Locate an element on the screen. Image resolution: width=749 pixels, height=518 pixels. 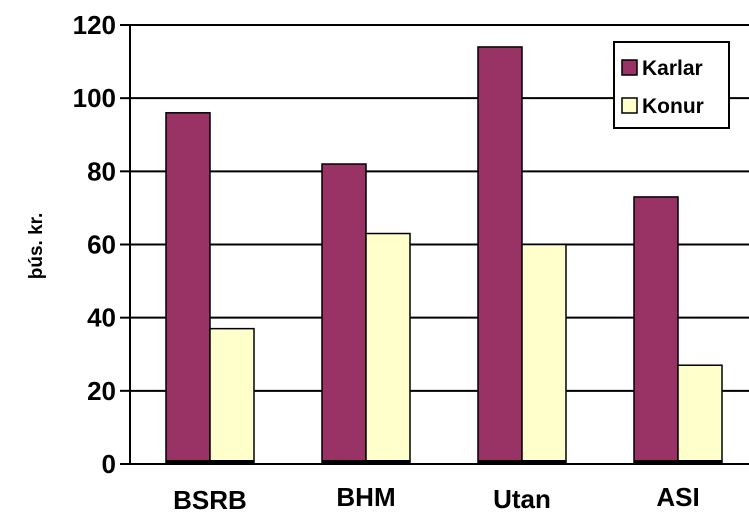
x-category-label: Utan is located at coordinates (522, 499).